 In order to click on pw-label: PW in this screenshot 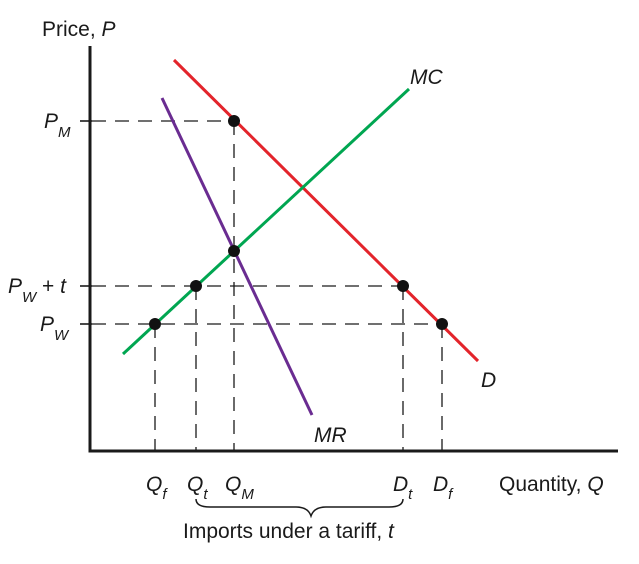, I will do `click(55, 328)`.